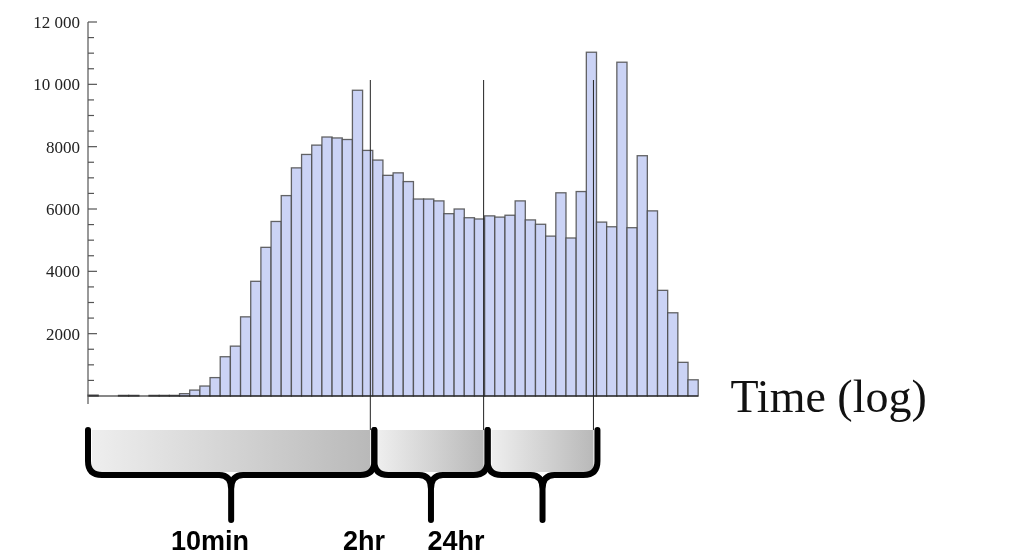 The height and width of the screenshot is (558, 1025). Describe the element at coordinates (456, 541) in the screenshot. I see `text: 24hr` at that location.